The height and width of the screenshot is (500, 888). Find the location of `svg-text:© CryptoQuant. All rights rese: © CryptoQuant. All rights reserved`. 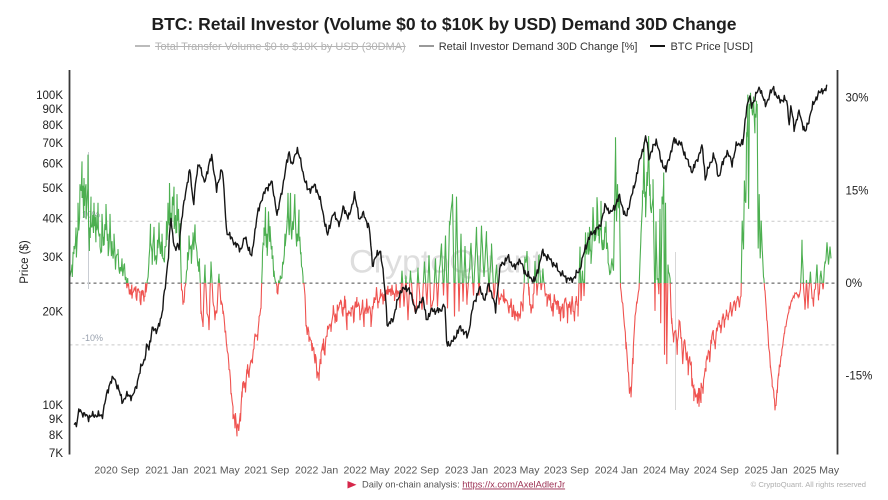

svg-text:© CryptoQuant. All rights rese: © CryptoQuant. All rights reserved is located at coordinates (808, 484).